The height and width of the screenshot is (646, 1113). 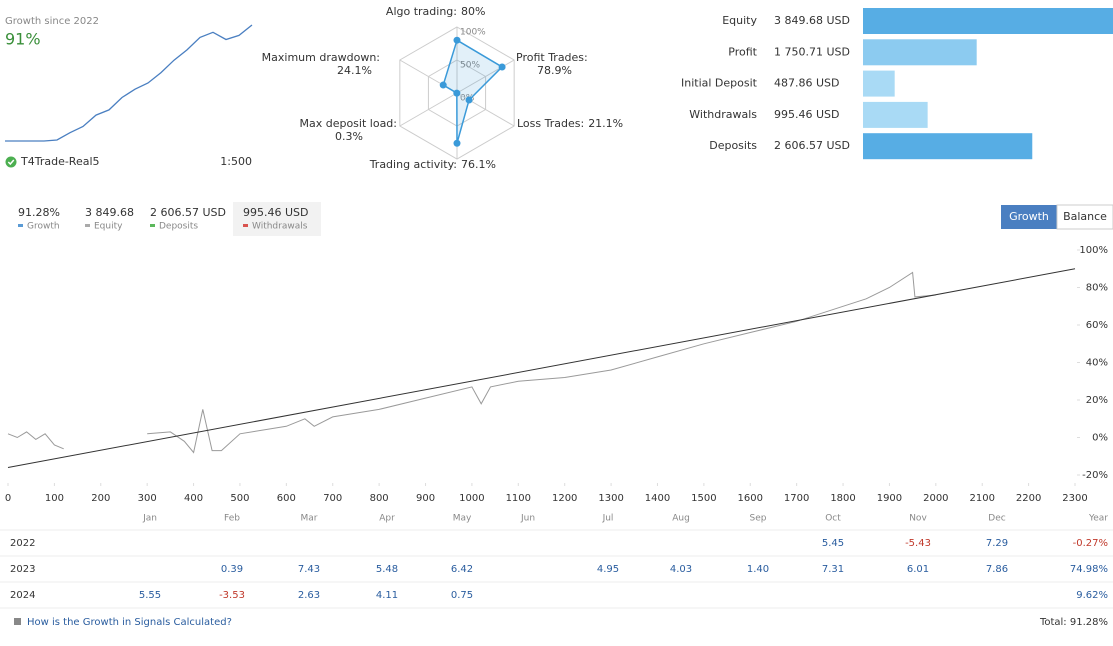 I want to click on table-header: Apr, so click(x=387, y=519).